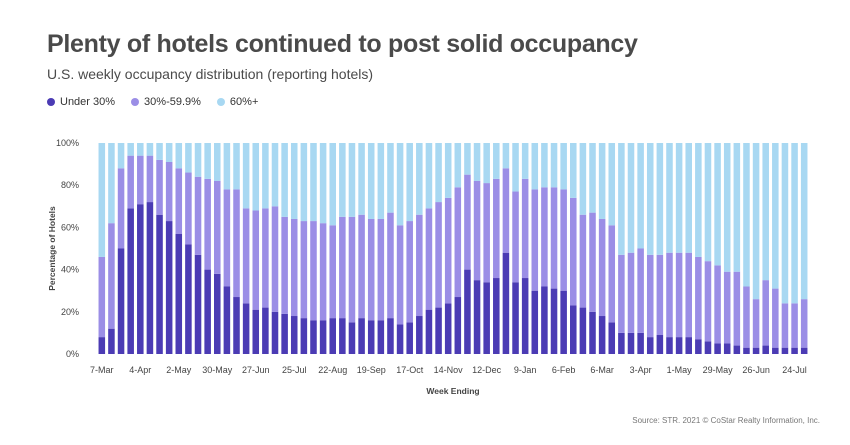  Describe the element at coordinates (52, 248) in the screenshot. I see `y-axis-label: Percentage of Hotels` at that location.